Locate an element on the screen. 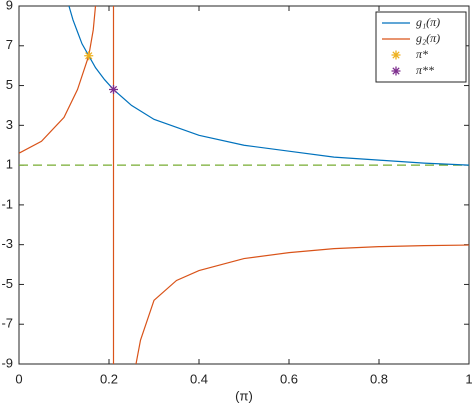  y-tick-label: 3 is located at coordinates (9, 124).